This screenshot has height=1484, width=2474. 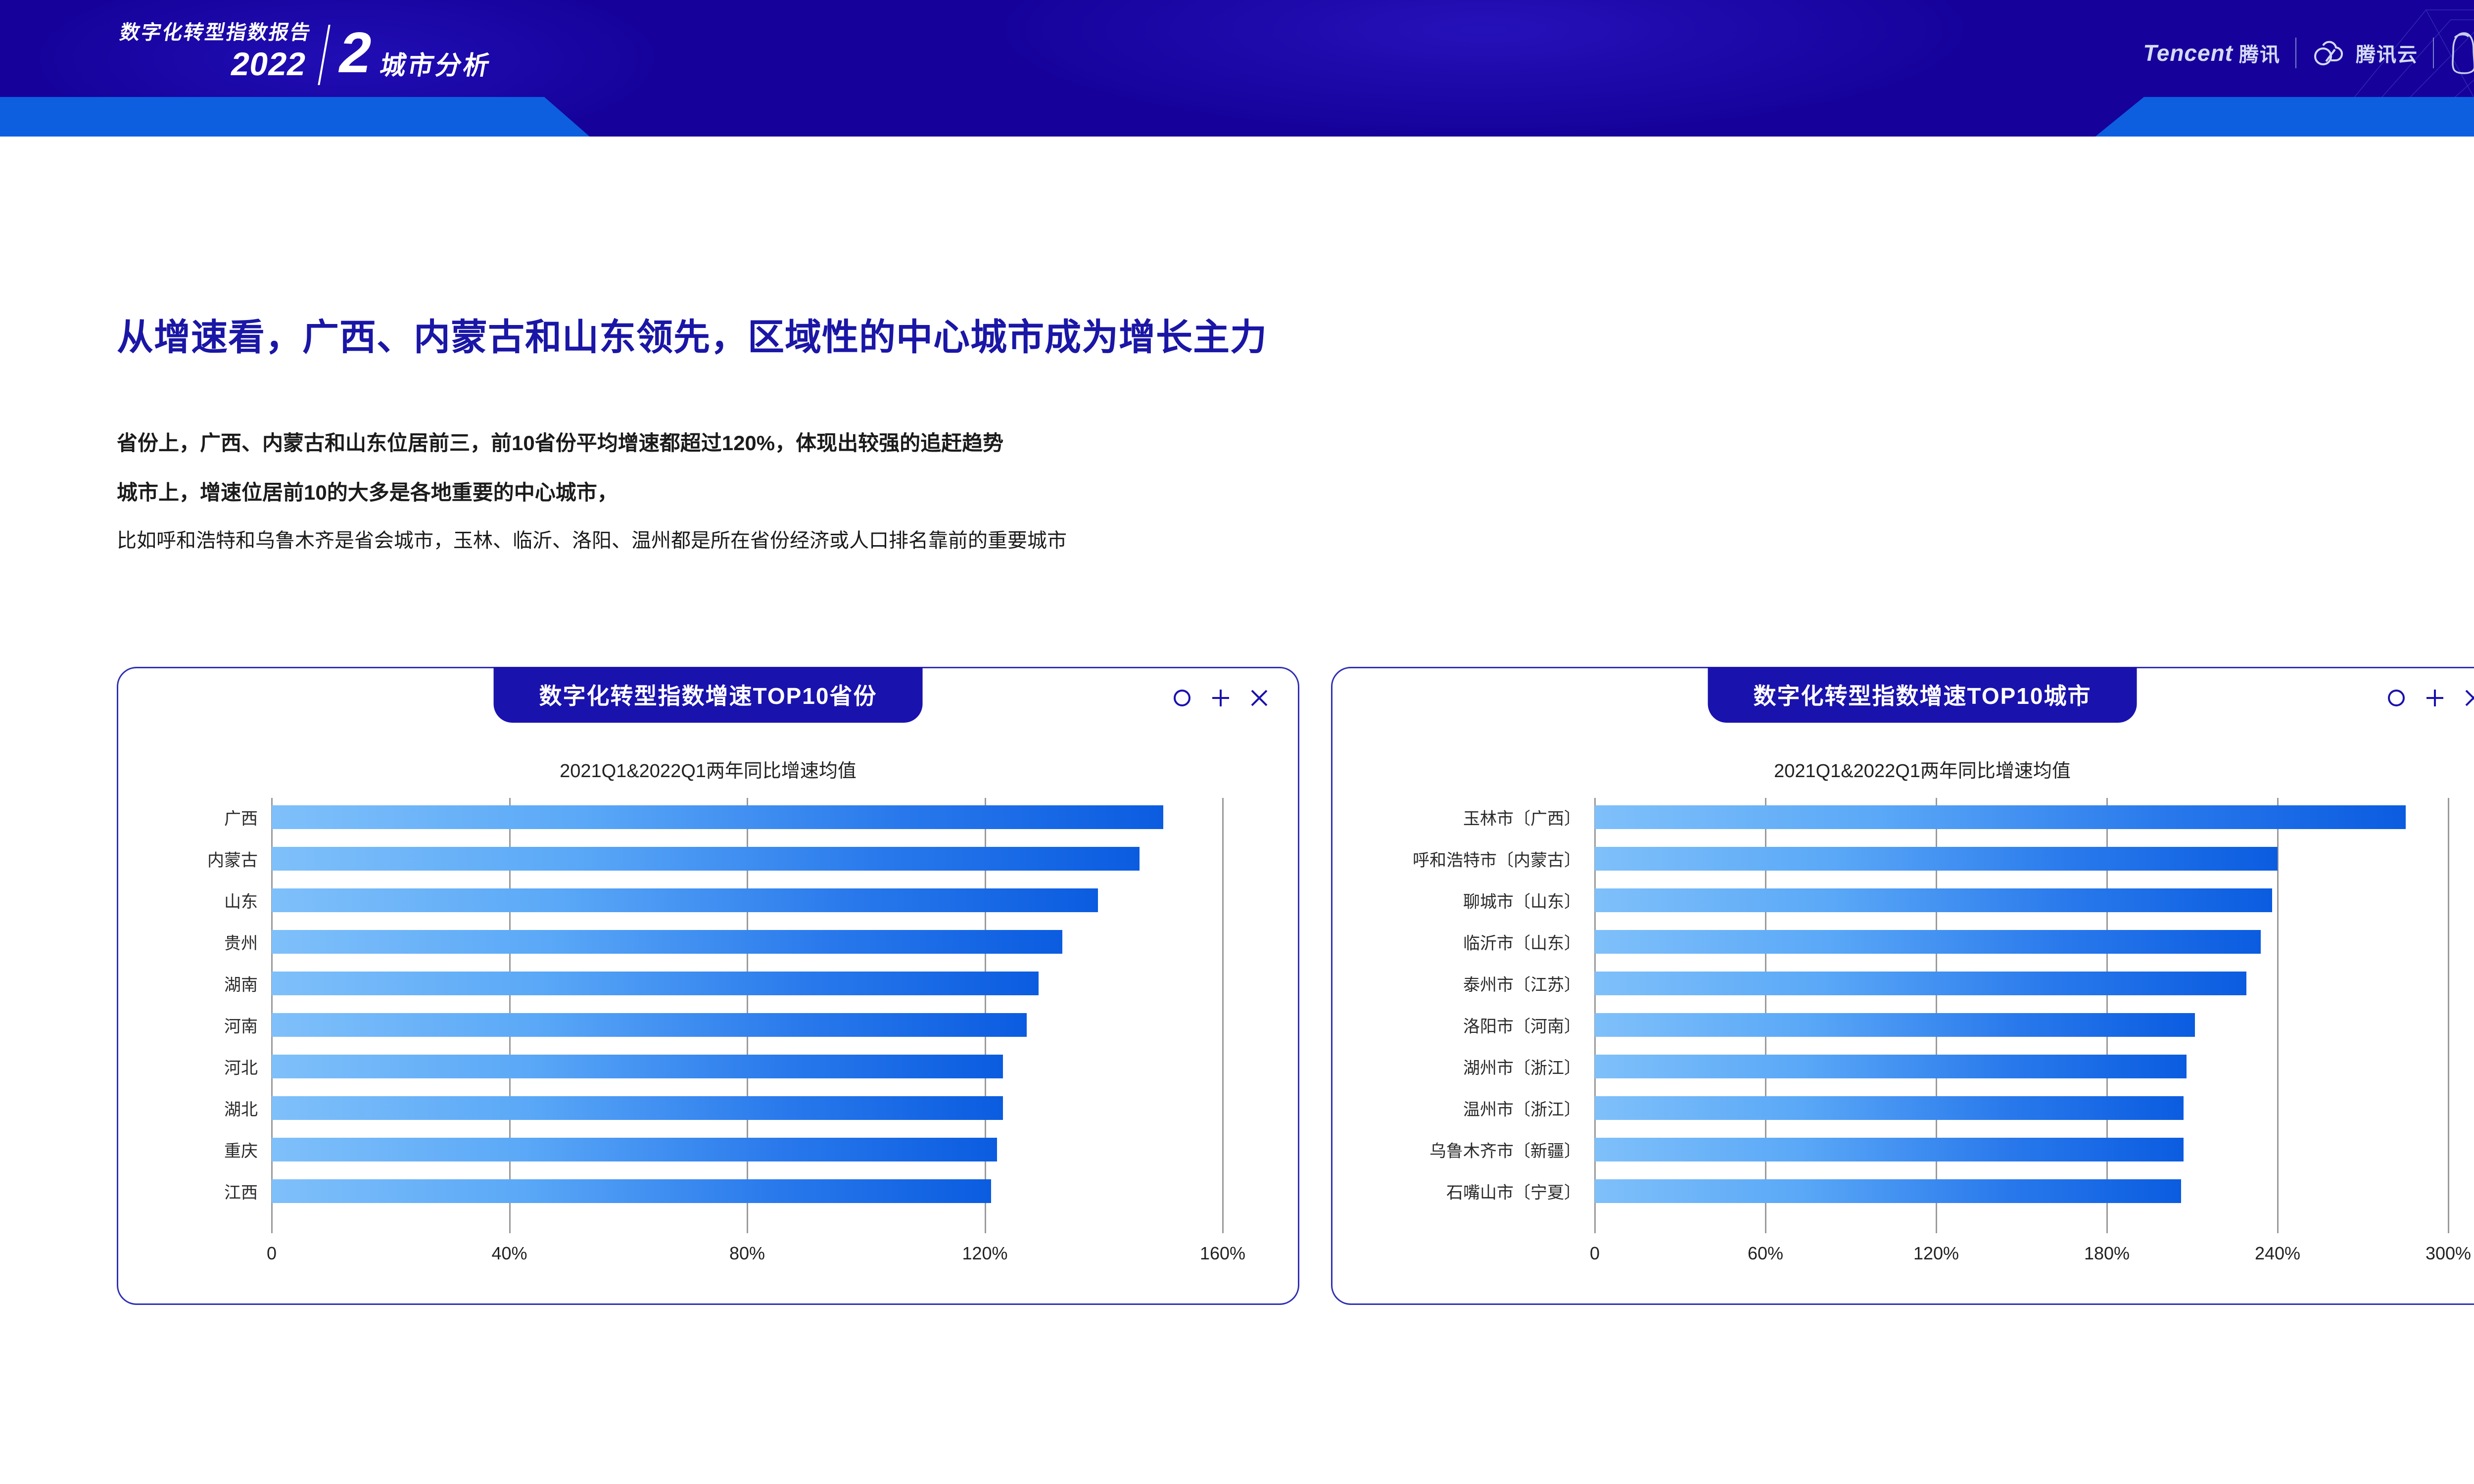 What do you see at coordinates (299, 117) in the screenshot?
I see `header-ribbon-left` at bounding box center [299, 117].